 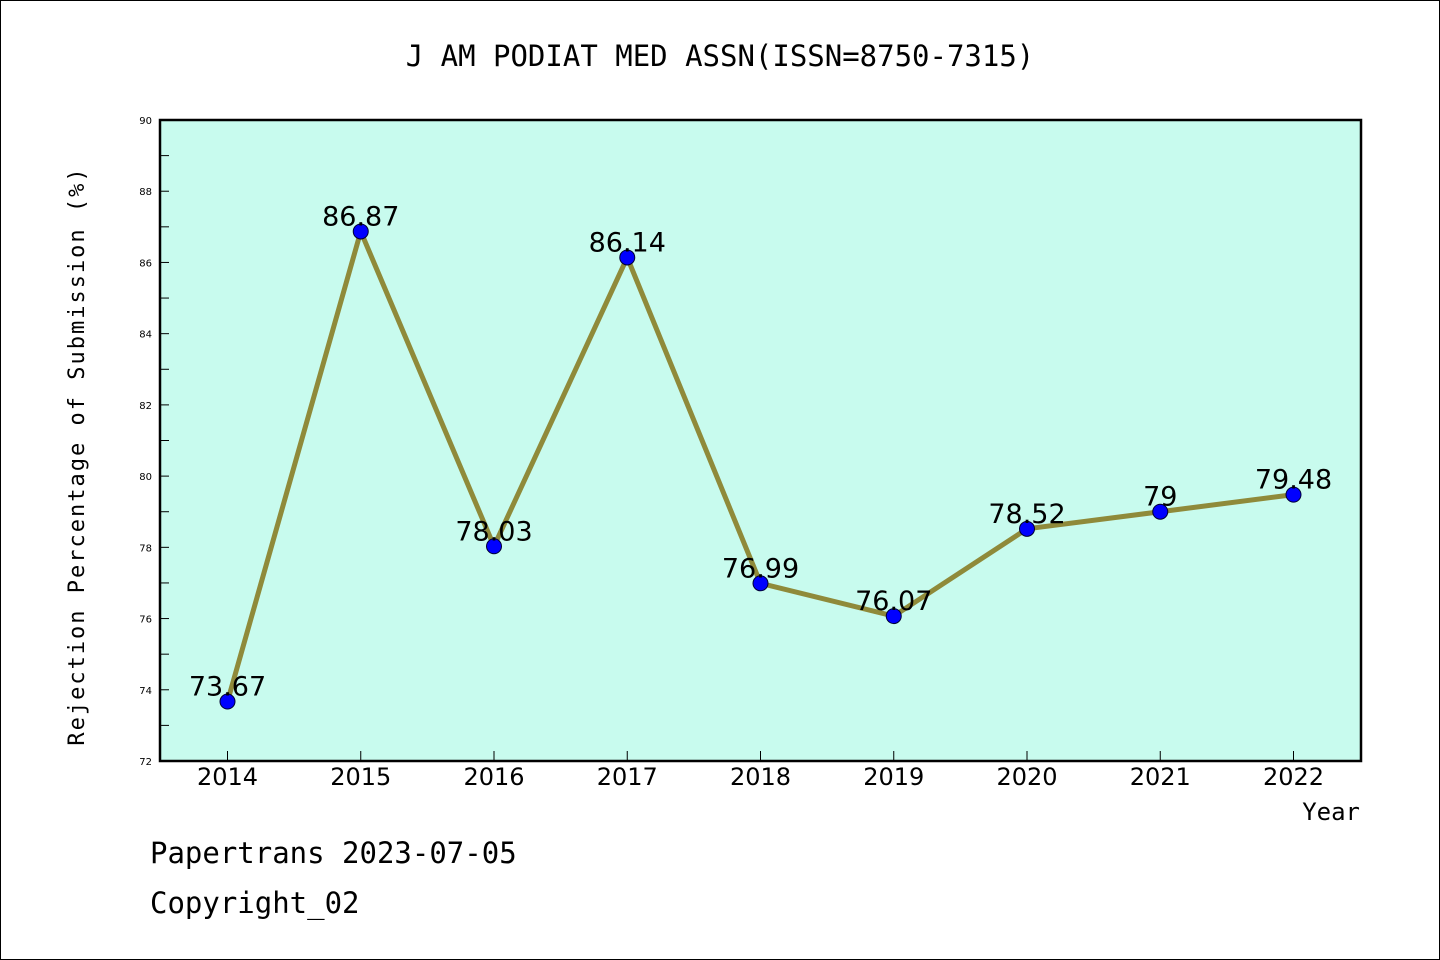 I want to click on y-tick-label: 80, so click(x=145, y=477).